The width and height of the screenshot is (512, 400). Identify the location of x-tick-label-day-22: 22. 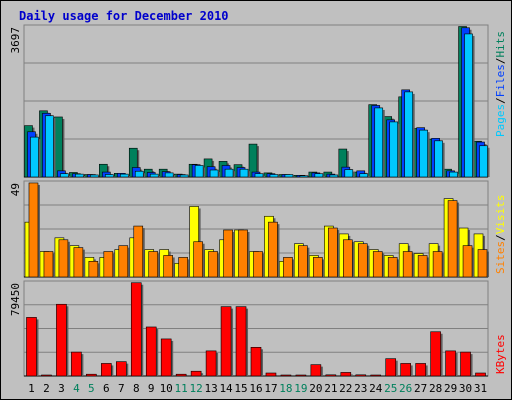
(345, 388).